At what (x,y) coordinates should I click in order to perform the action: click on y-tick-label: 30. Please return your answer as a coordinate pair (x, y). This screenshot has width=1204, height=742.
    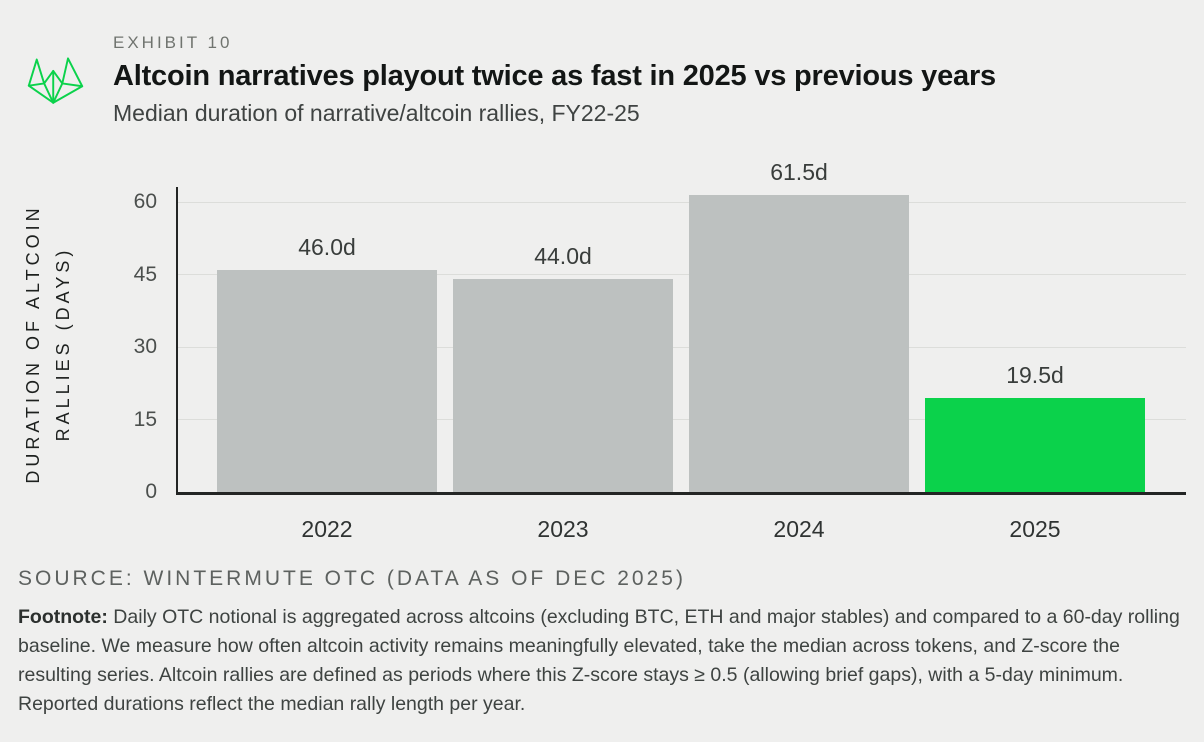
    Looking at the image, I should click on (145, 346).